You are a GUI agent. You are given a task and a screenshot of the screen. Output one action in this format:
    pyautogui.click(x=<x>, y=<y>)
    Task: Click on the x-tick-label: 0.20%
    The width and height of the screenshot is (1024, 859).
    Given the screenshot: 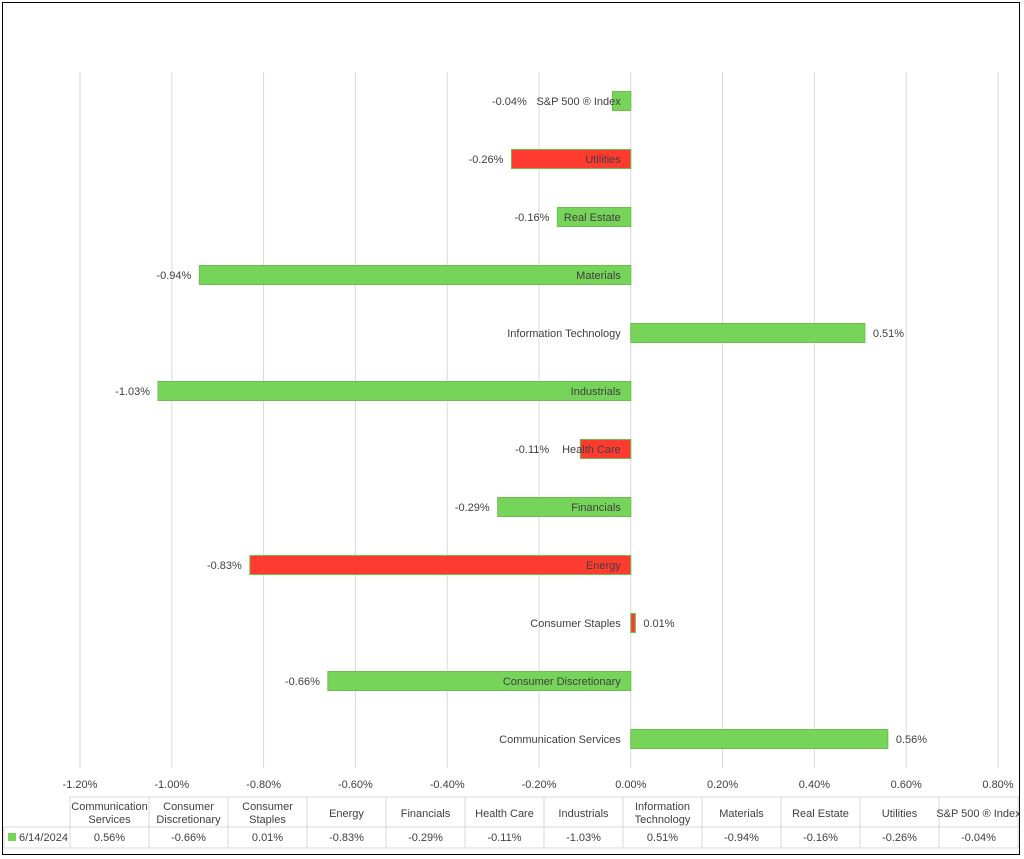 What is the action you would take?
    pyautogui.click(x=722, y=785)
    